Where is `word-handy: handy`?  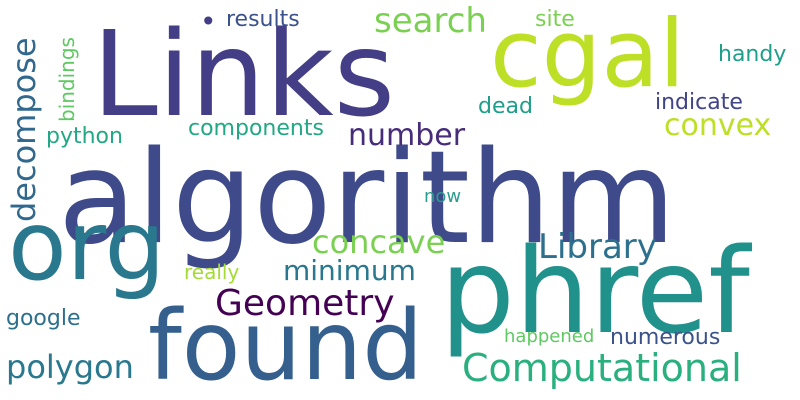
word-handy: handy is located at coordinates (752, 54).